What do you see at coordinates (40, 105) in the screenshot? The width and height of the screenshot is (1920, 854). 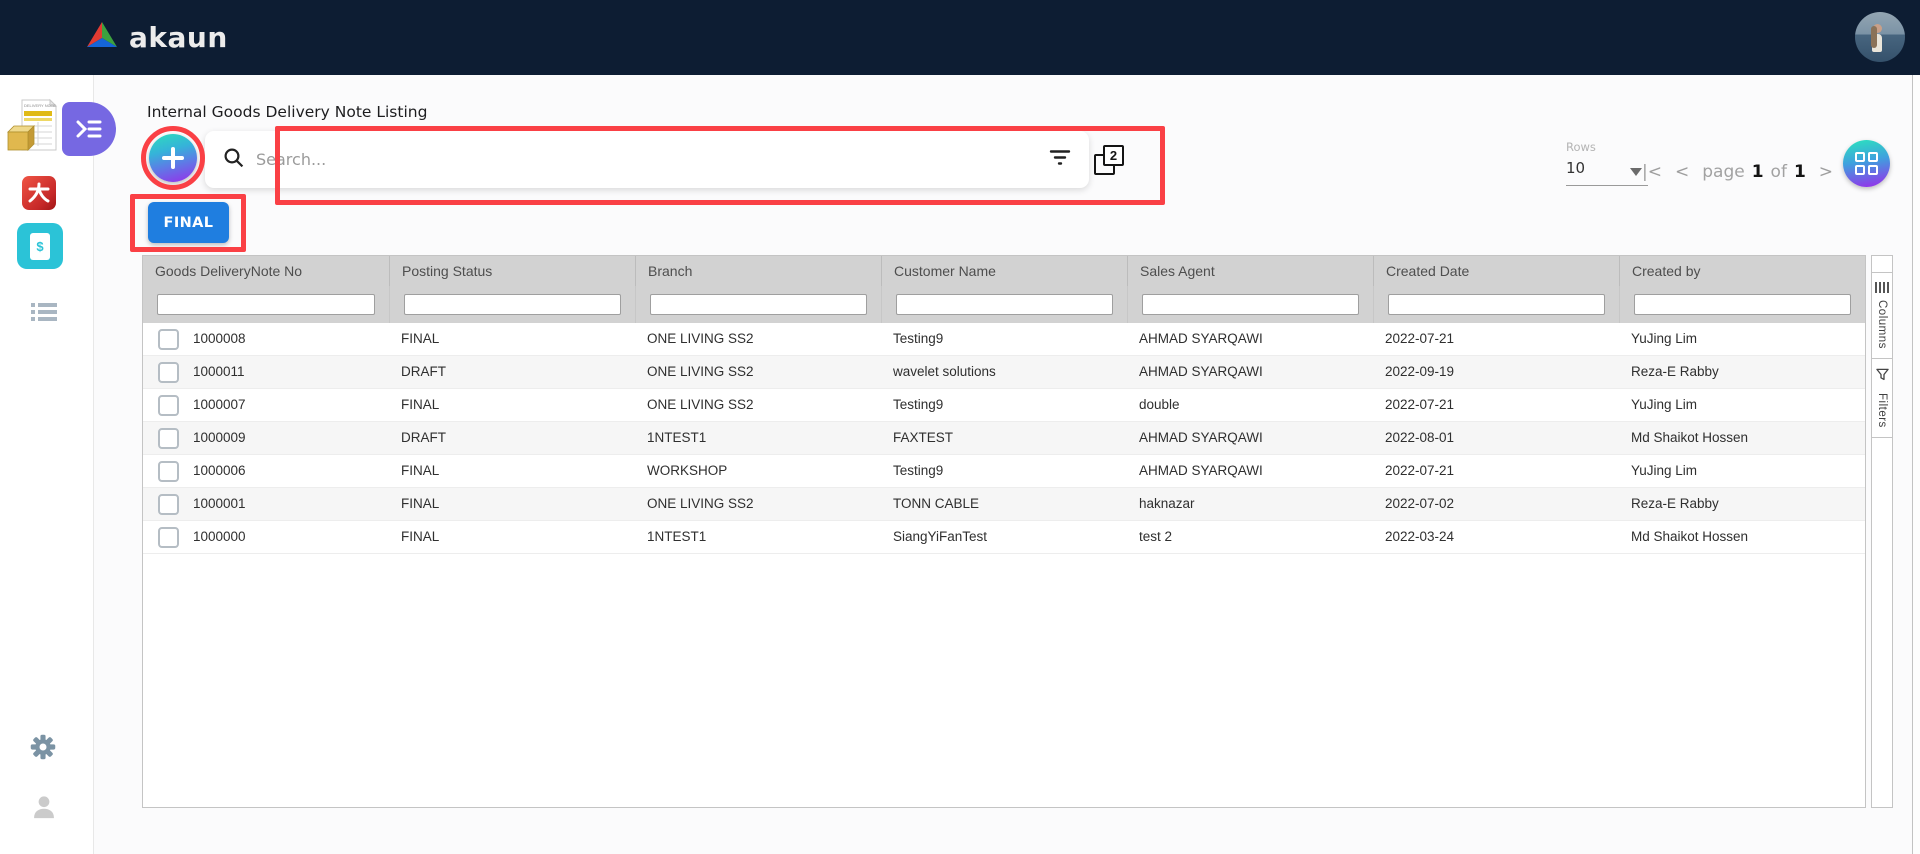 I see `svg-text: DELIVERY NOTE` at bounding box center [40, 105].